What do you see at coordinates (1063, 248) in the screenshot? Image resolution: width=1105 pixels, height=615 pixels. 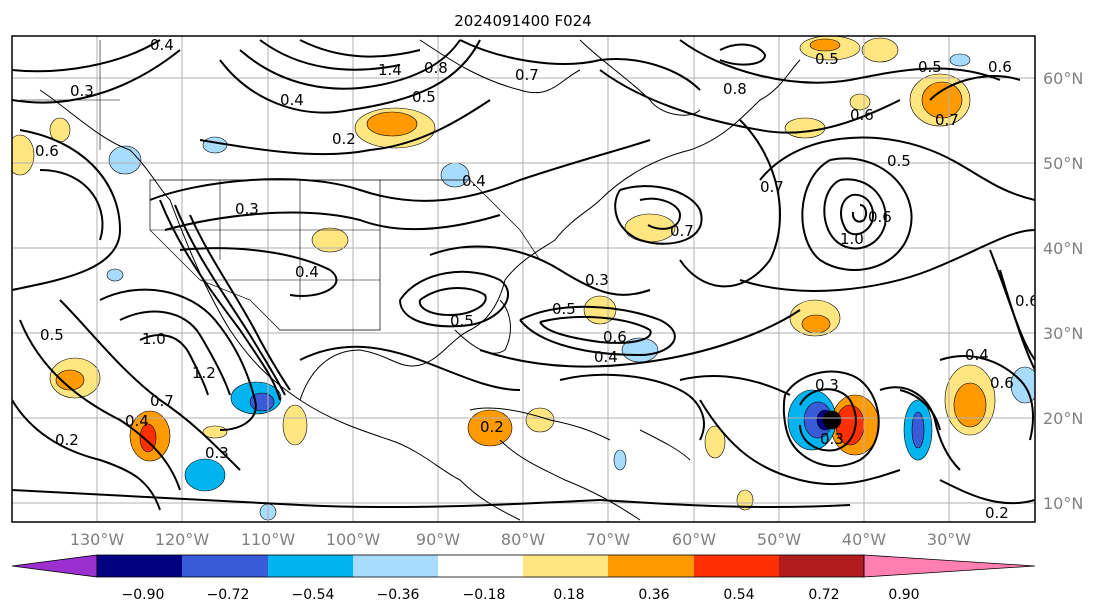 I see `lat-tick-label: 40°N` at bounding box center [1063, 248].